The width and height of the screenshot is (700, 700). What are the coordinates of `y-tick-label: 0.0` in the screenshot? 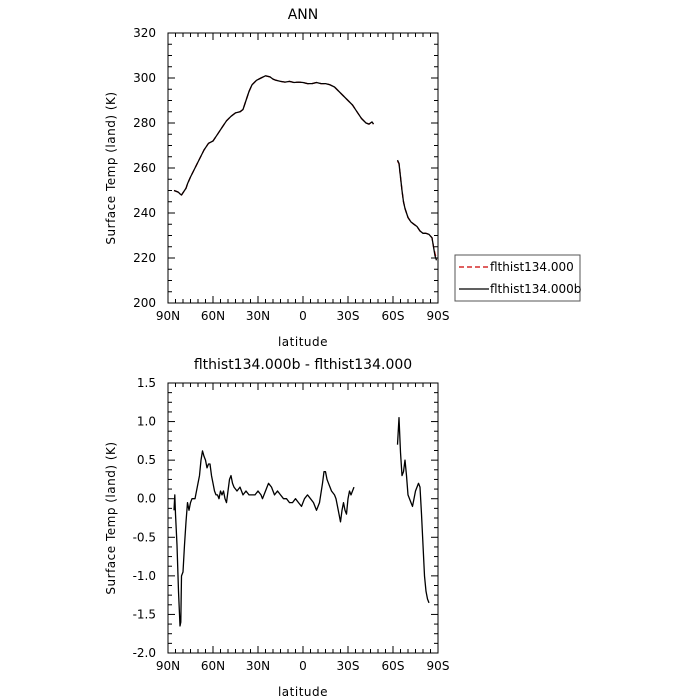 It's located at (146, 499).